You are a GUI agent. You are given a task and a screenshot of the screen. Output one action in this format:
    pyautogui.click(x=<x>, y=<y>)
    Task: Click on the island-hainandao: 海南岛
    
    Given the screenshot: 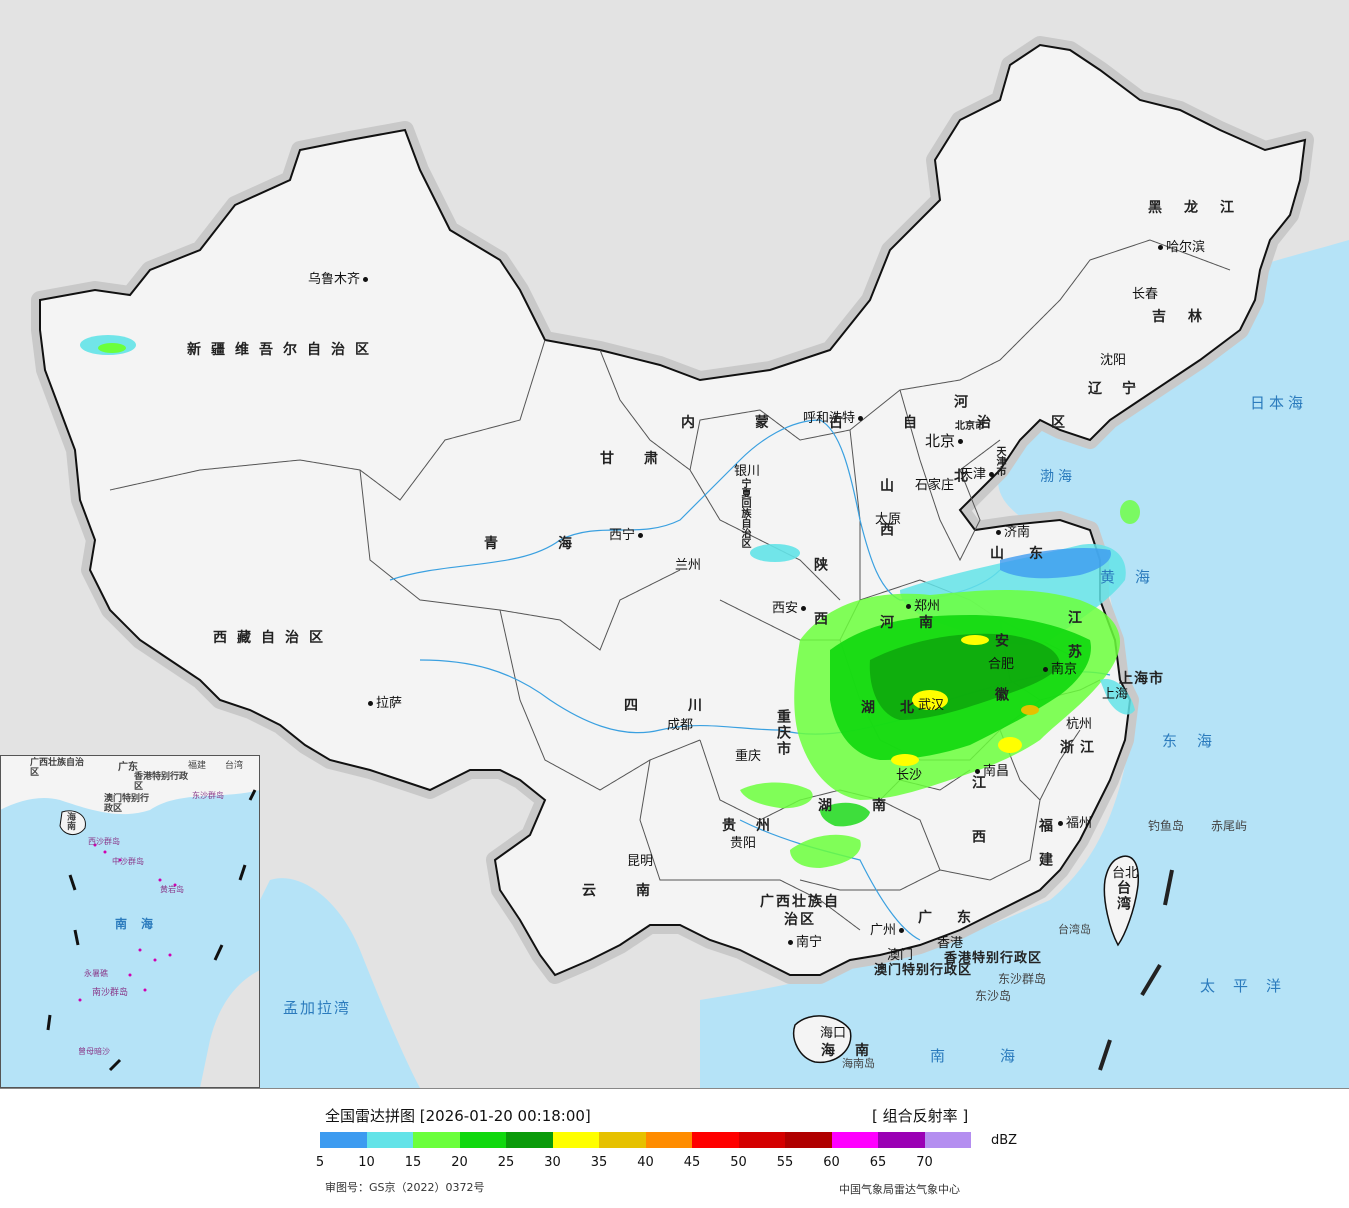 What is the action you would take?
    pyautogui.click(x=858, y=1063)
    